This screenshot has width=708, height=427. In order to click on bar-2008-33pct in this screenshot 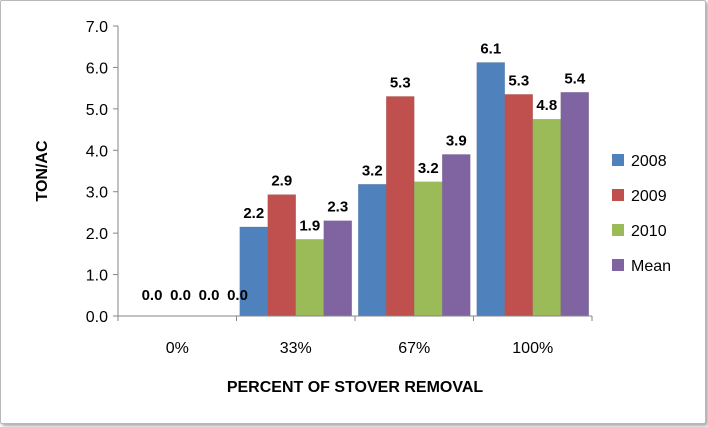, I will do `click(254, 271)`.